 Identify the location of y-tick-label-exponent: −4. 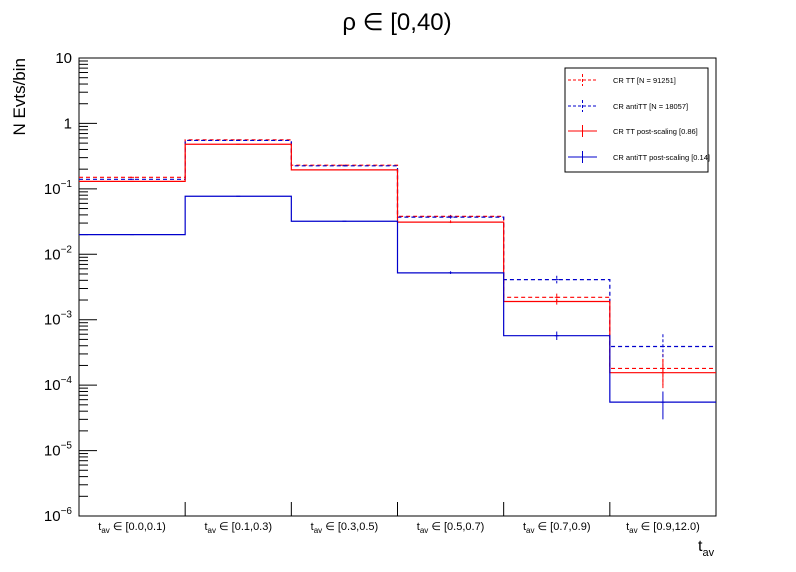
(67, 380).